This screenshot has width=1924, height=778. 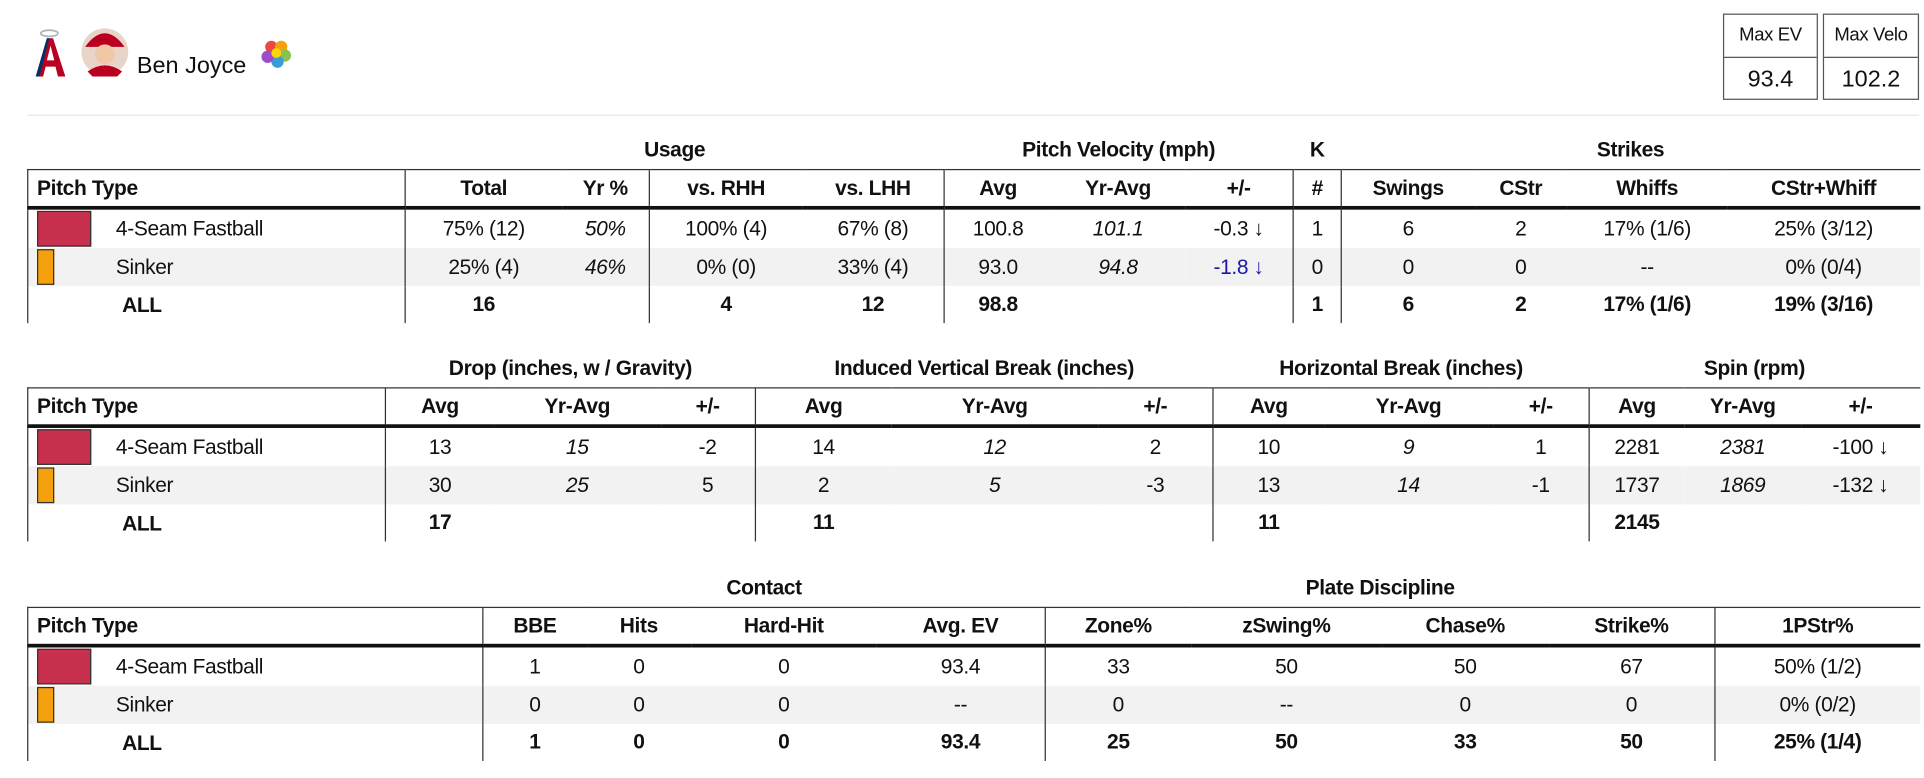 I want to click on table-cell: 0% (0), so click(x=725, y=267).